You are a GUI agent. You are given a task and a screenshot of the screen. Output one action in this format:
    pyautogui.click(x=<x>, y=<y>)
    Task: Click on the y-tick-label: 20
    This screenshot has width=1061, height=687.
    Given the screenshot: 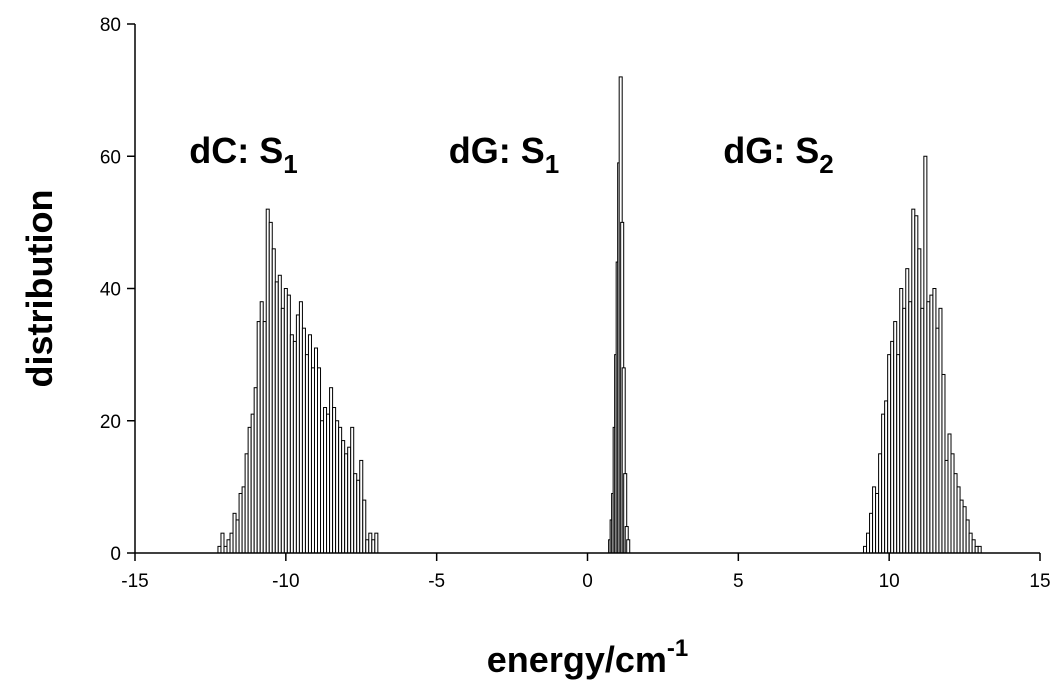 What is the action you would take?
    pyautogui.click(x=110, y=422)
    